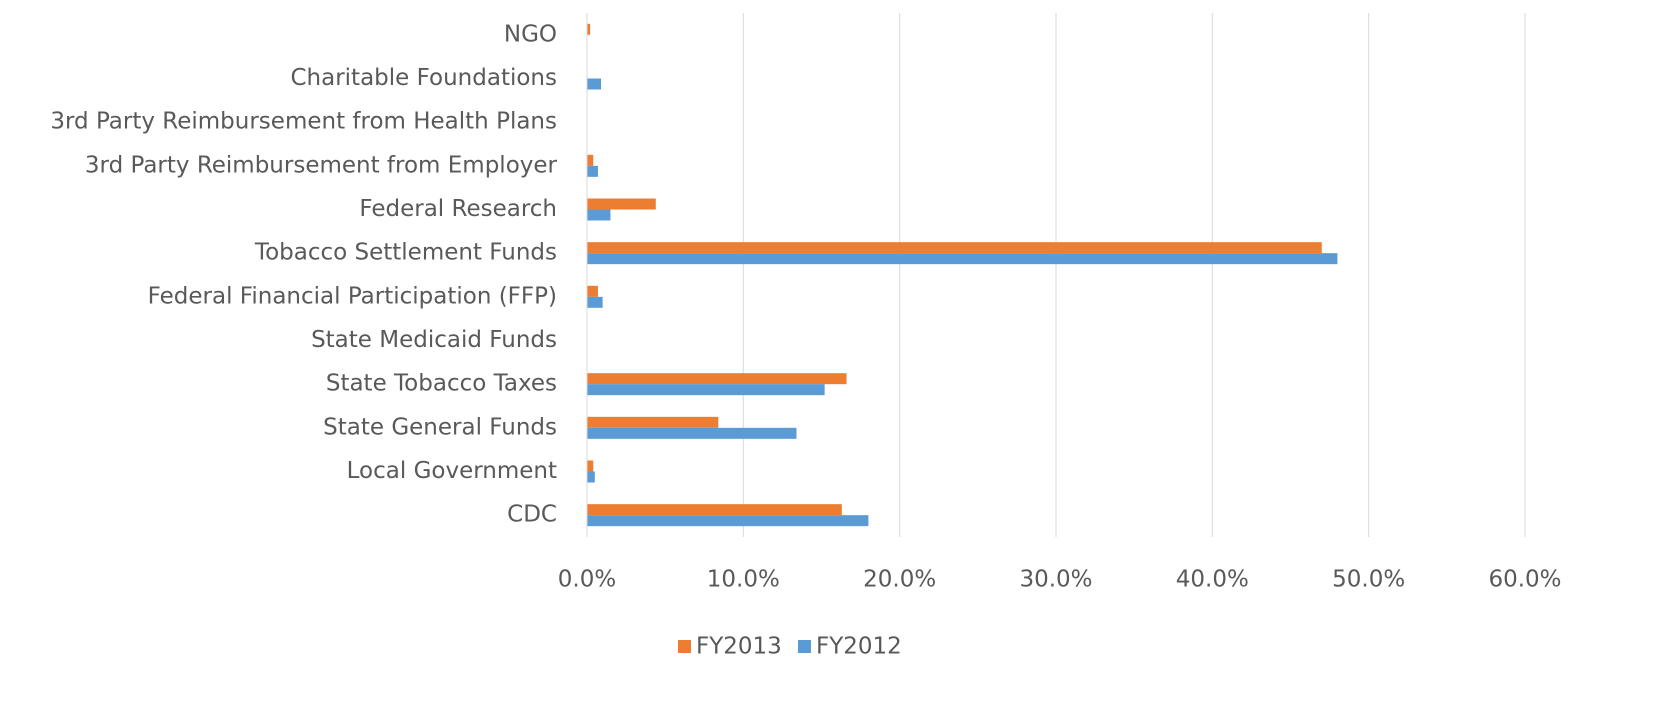 The width and height of the screenshot is (1662, 701). What do you see at coordinates (423, 78) in the screenshot?
I see `y-tick-label: Charitable Foundations` at bounding box center [423, 78].